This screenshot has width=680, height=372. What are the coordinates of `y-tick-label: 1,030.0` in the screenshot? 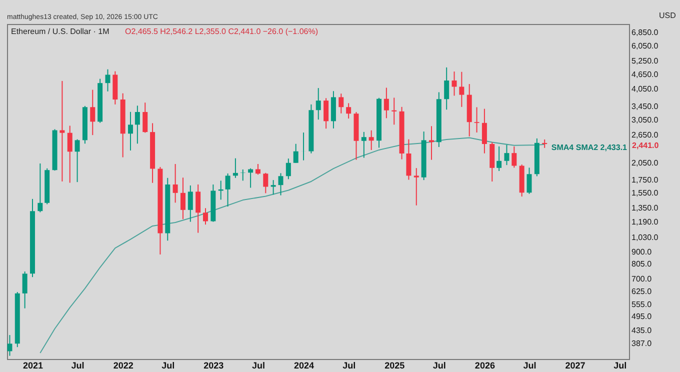 It's located at (645, 237).